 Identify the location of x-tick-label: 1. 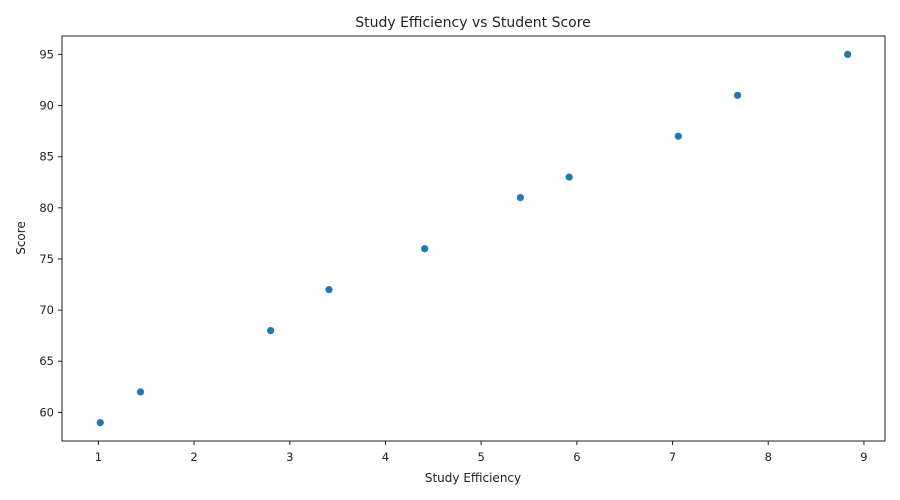
(98, 457).